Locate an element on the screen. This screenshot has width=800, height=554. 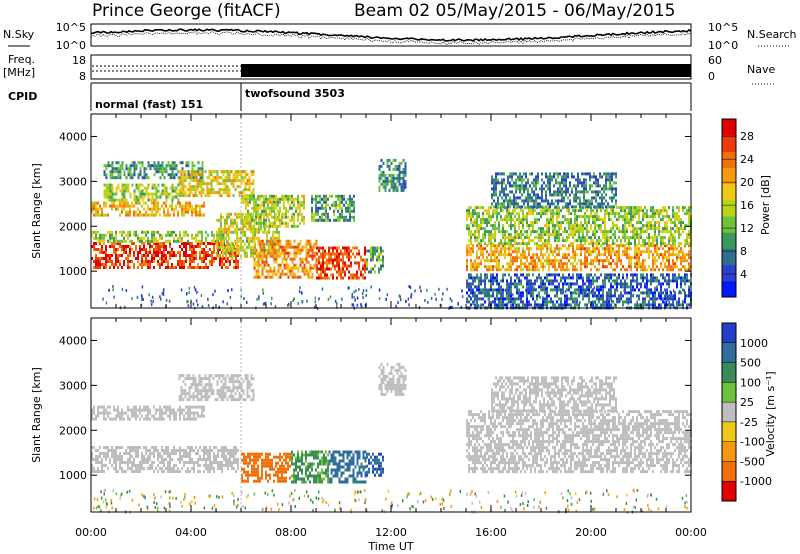
freq-label-1: Freq. is located at coordinates (21, 59).